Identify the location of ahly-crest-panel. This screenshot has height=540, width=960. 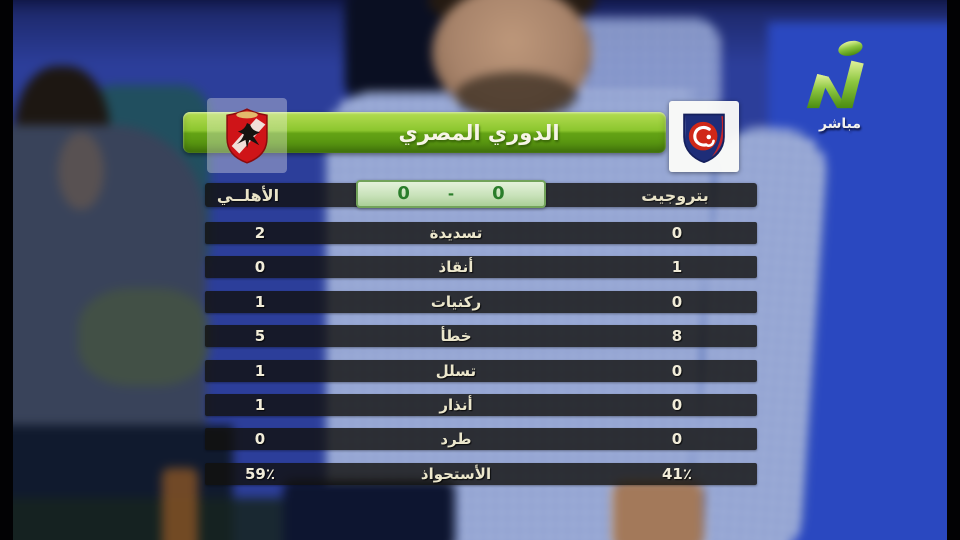
(247, 135).